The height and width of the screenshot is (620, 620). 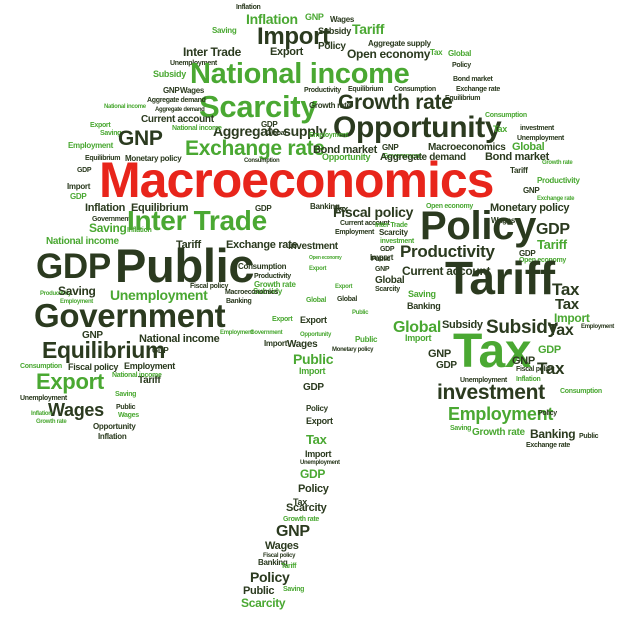 What do you see at coordinates (197, 220) in the screenshot?
I see `word-inter-trade: Inter Trade` at bounding box center [197, 220].